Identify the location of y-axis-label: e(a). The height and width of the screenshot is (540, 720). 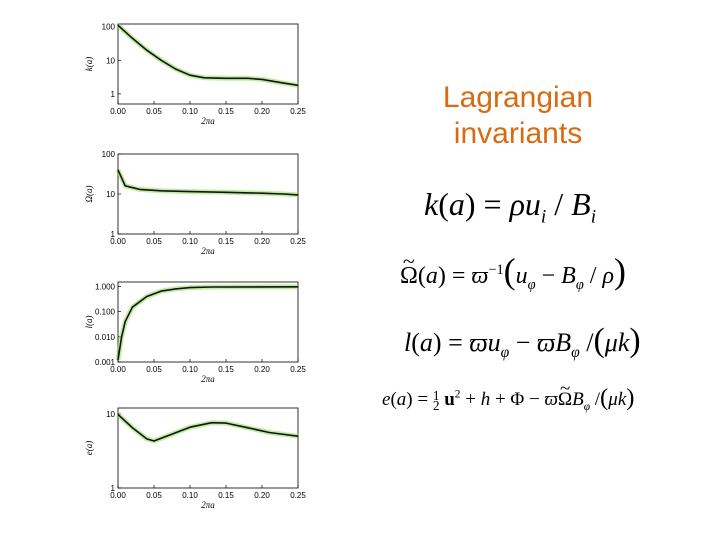
(89, 448).